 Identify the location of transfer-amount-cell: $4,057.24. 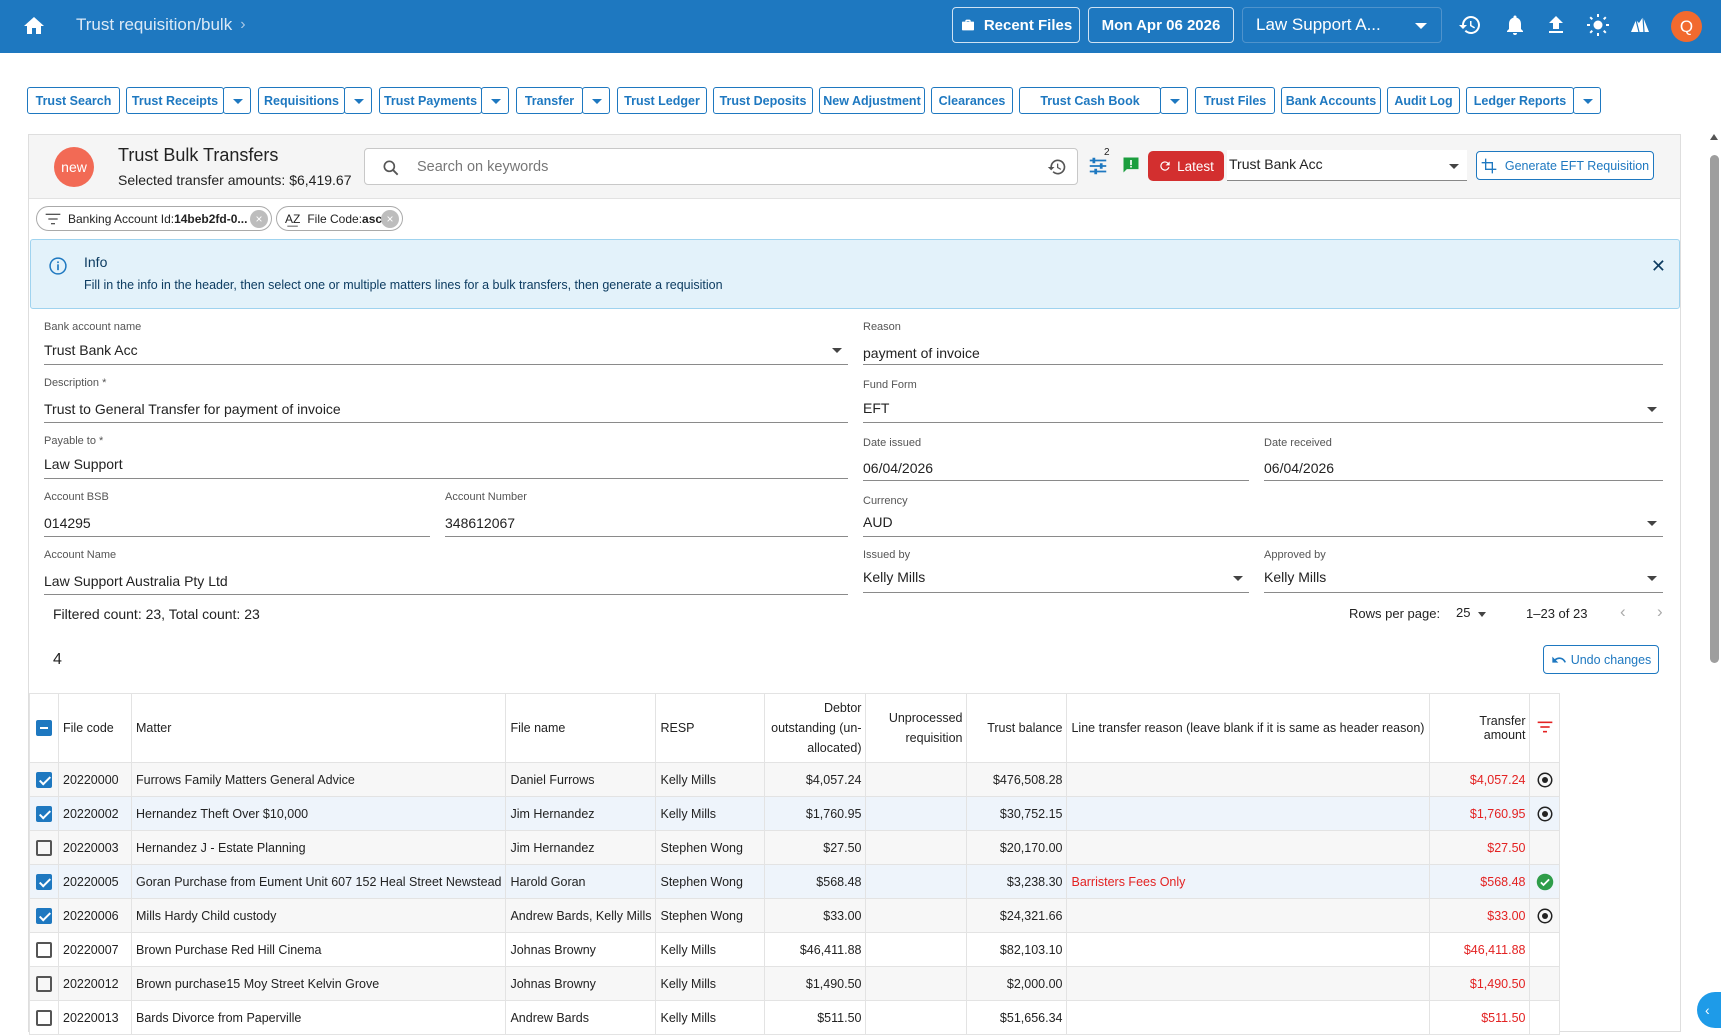
(1480, 779).